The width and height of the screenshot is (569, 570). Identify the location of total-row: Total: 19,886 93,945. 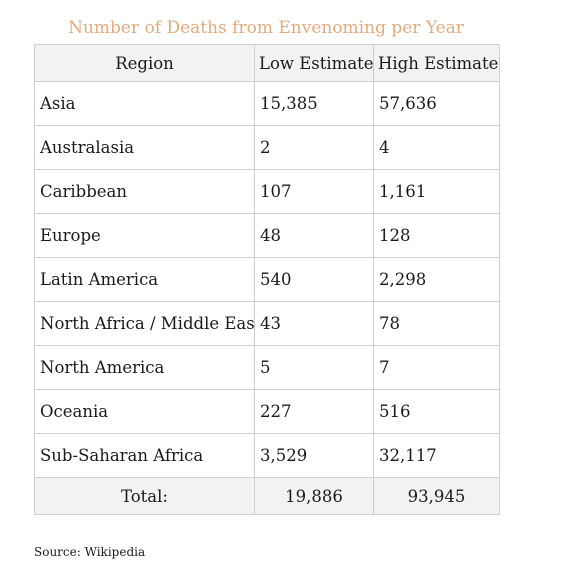
(267, 496).